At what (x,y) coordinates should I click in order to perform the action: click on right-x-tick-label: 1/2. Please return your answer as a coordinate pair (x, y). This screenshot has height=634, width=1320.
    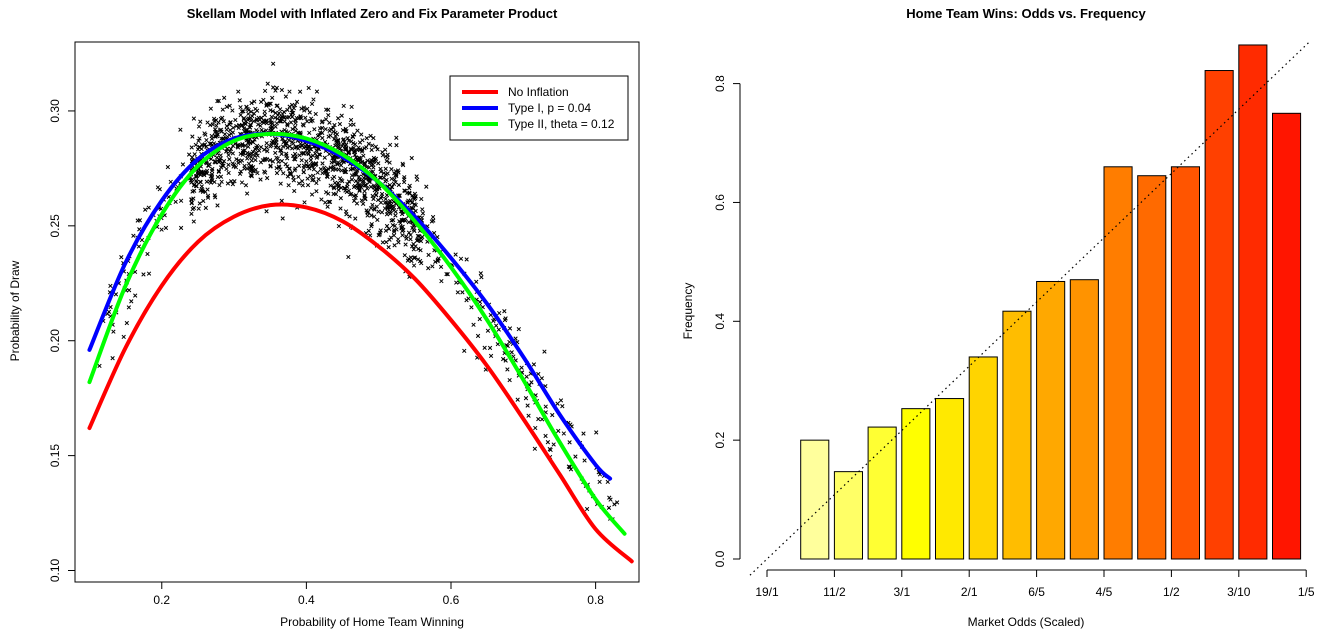
    Looking at the image, I should click on (1171, 592).